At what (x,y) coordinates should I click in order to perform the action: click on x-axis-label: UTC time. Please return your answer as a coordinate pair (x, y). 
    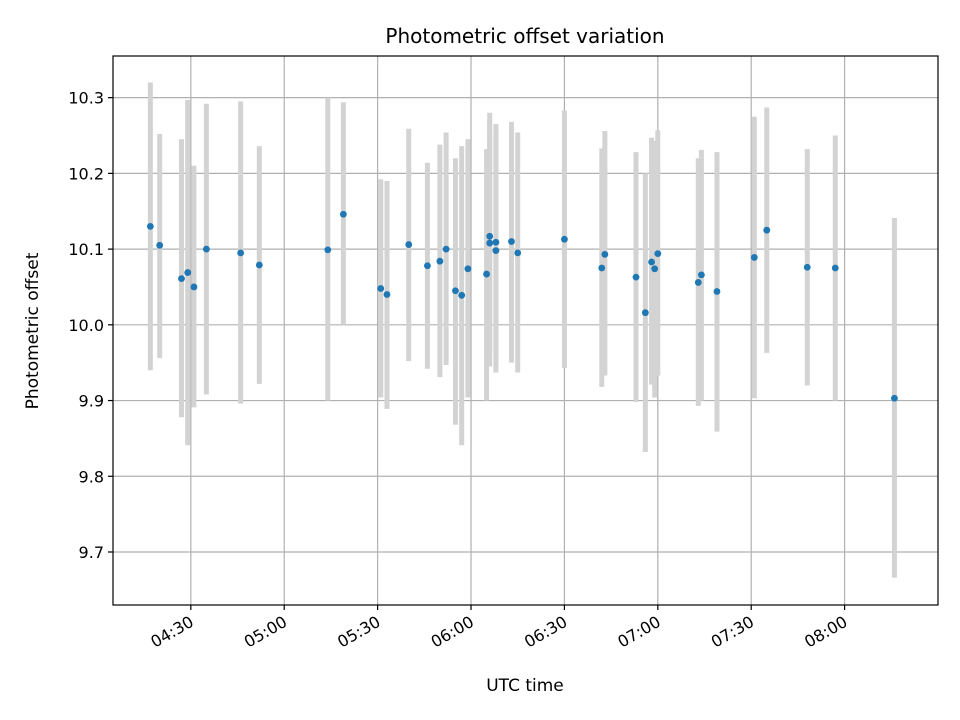
    Looking at the image, I should click on (525, 686).